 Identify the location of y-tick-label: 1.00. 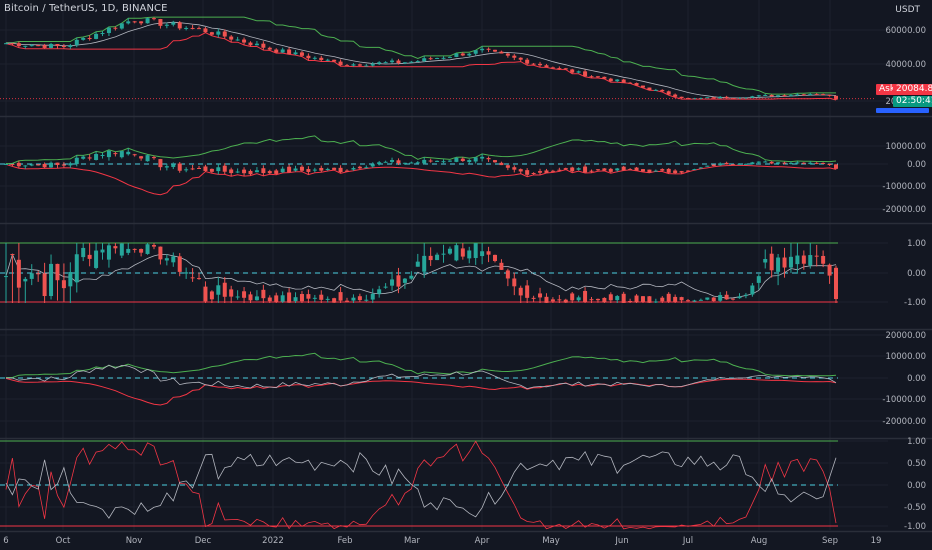
(916, 442).